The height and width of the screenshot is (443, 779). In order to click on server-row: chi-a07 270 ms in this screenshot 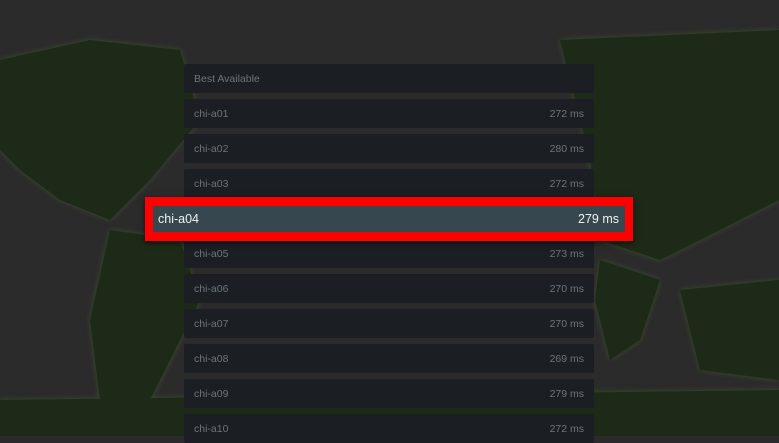, I will do `click(389, 323)`.